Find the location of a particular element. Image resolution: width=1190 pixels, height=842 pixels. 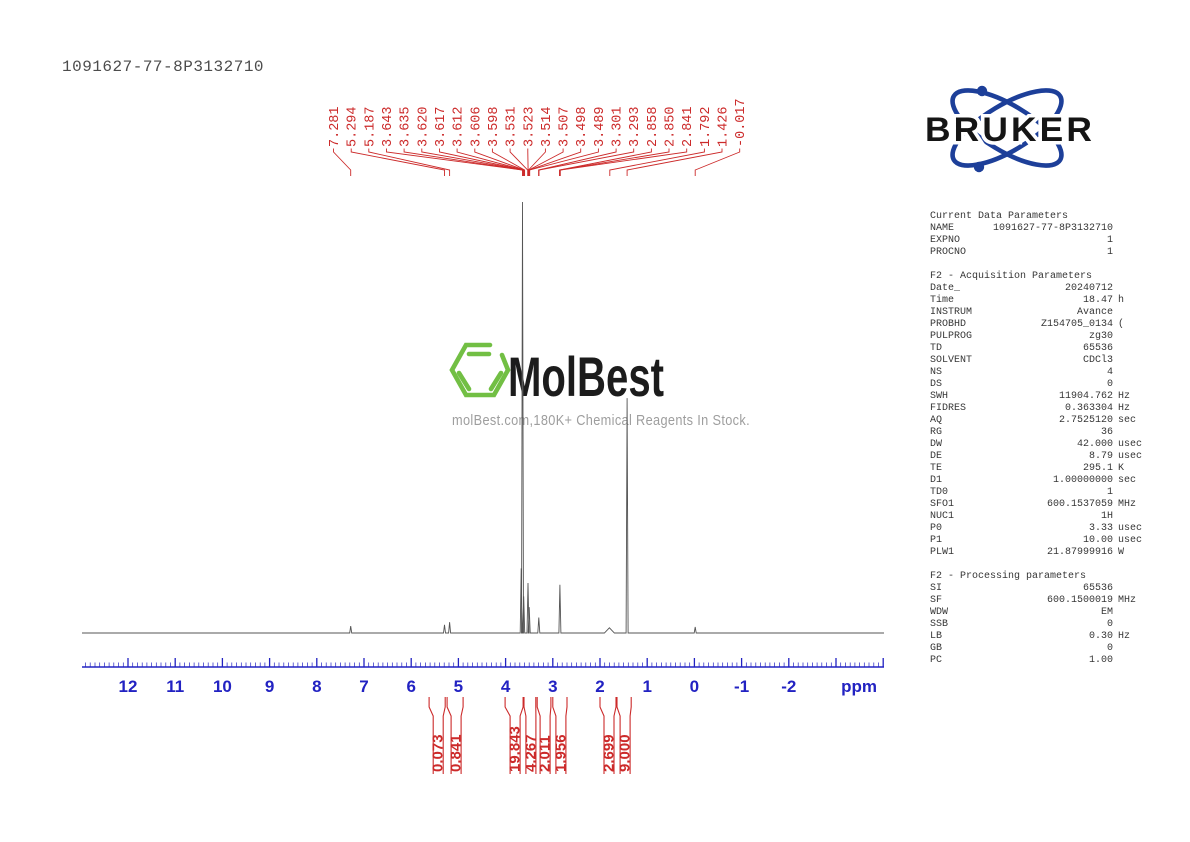

x-axis-tick-label: 12 is located at coordinates (128, 686).